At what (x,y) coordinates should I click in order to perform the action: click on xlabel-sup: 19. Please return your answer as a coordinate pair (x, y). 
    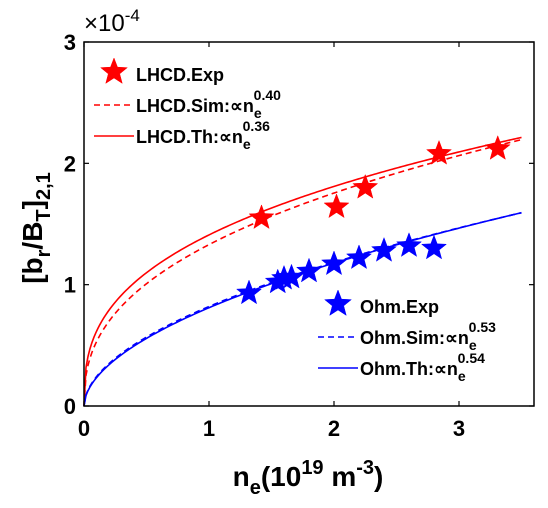
    Looking at the image, I should click on (312, 468).